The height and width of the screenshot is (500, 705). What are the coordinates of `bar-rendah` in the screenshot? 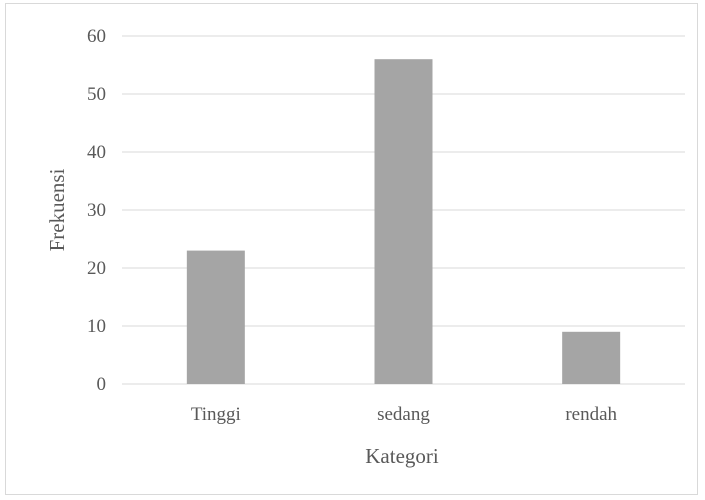 It's located at (591, 357).